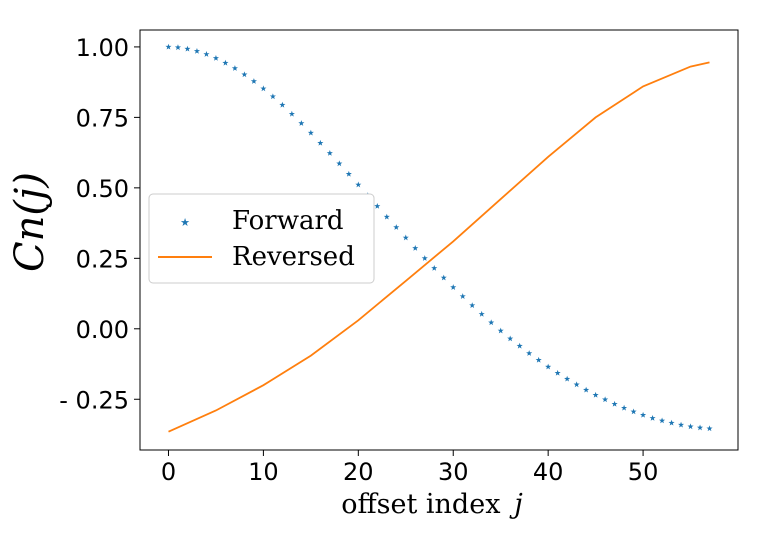  I want to click on x-tick-label: 0, so click(168, 472).